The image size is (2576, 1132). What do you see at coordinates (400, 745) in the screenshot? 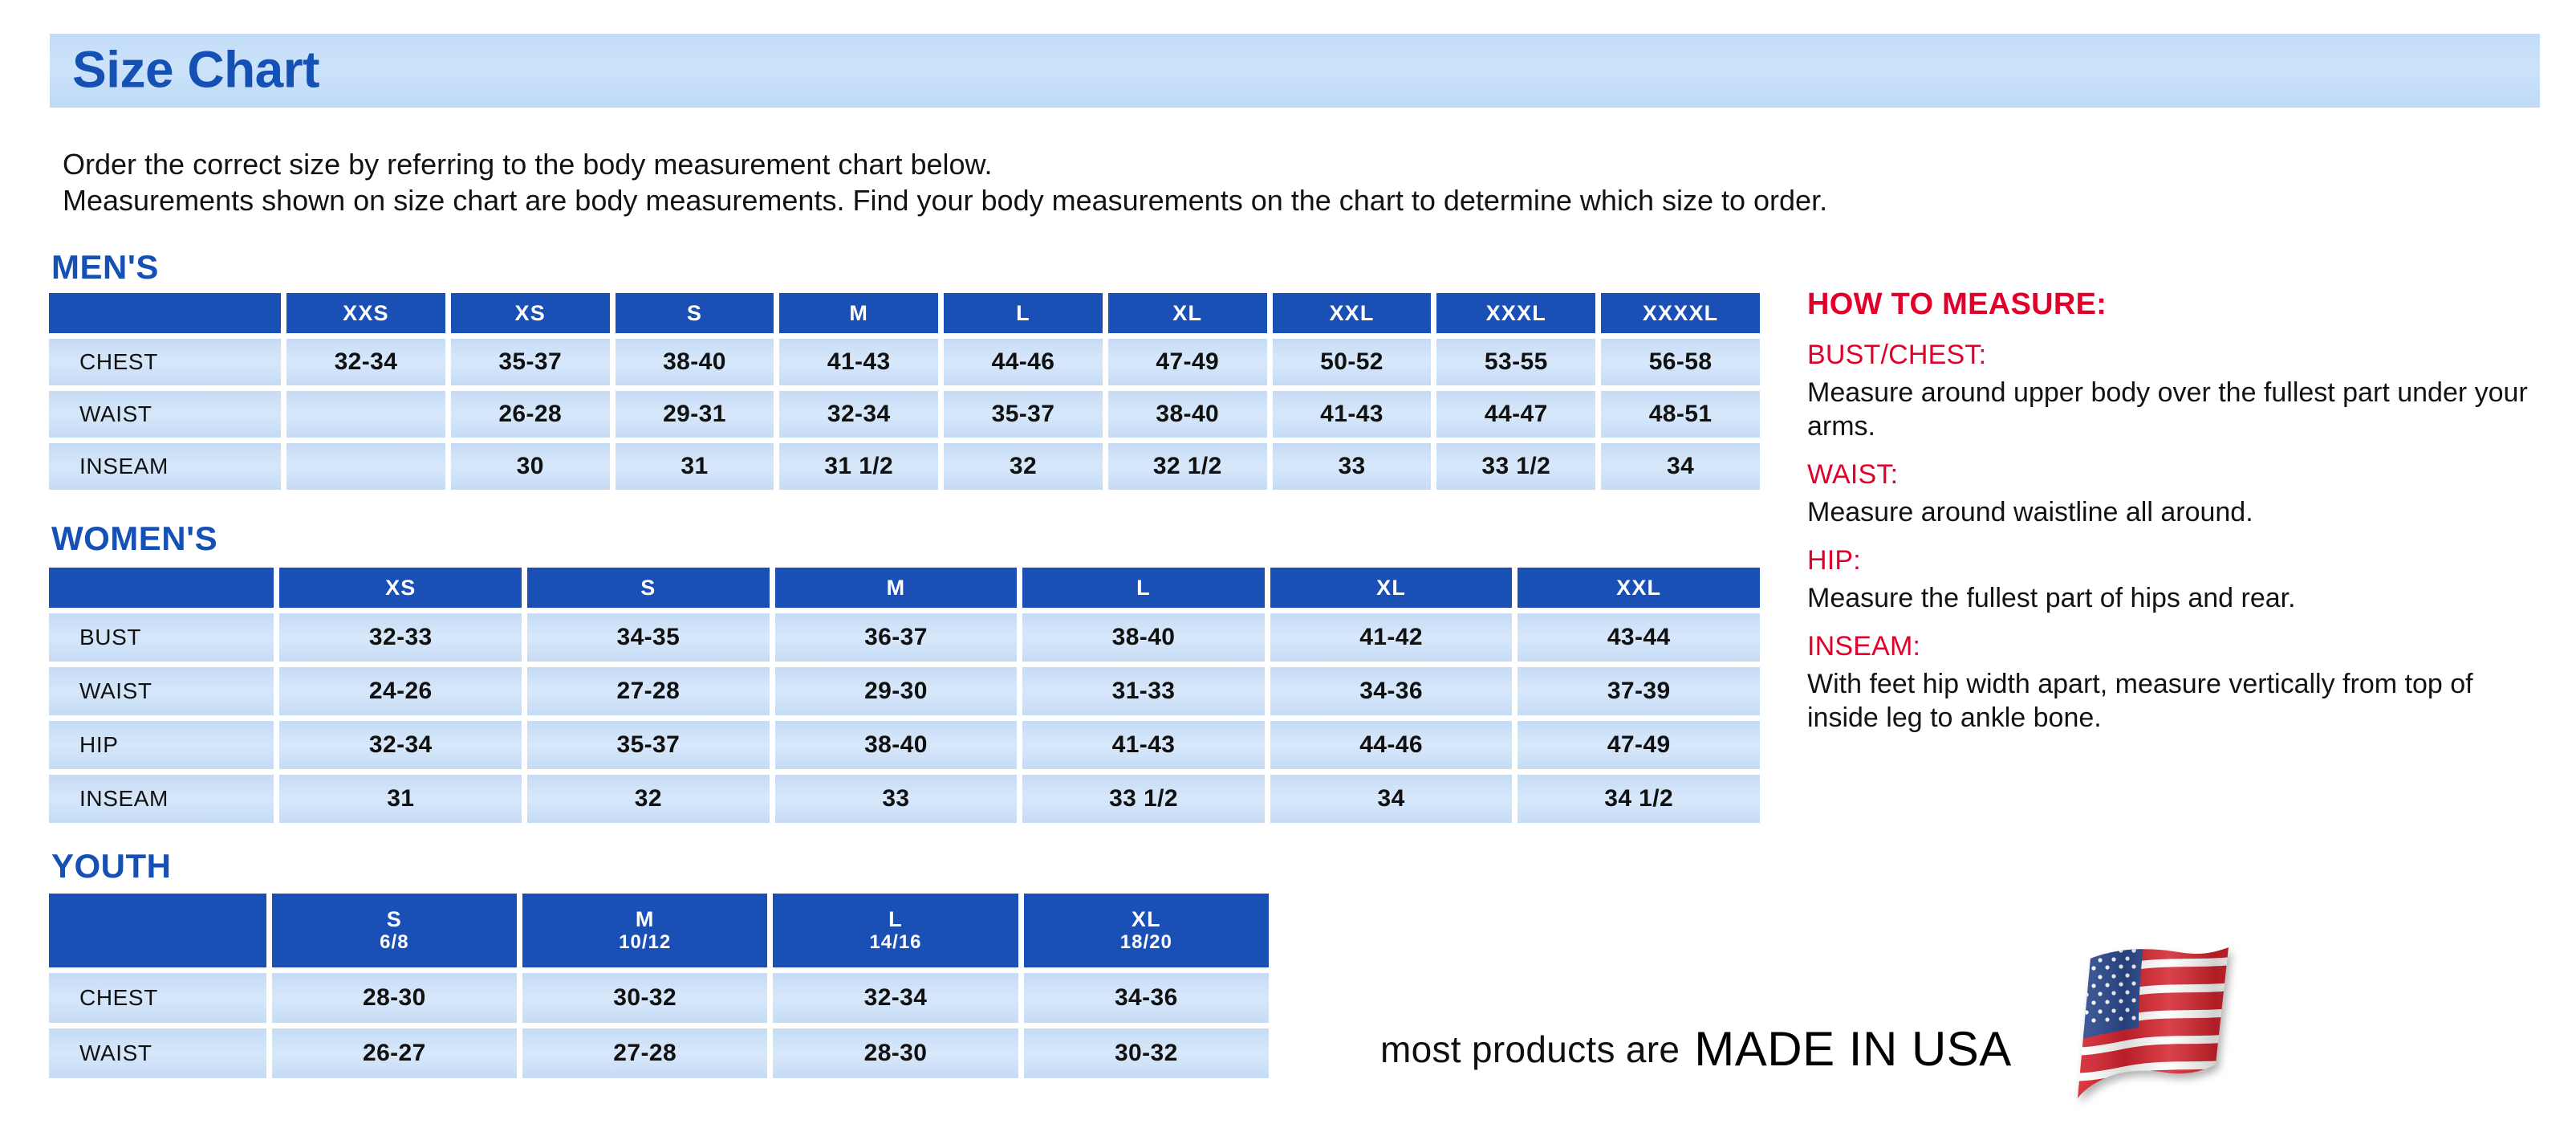
I see `cell-hip-xs: 32-34` at bounding box center [400, 745].